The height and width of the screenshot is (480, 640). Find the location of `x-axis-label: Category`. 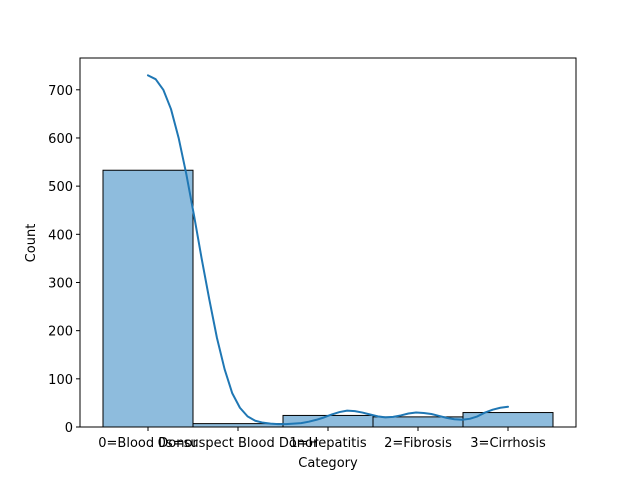

x-axis-label: Category is located at coordinates (328, 463).